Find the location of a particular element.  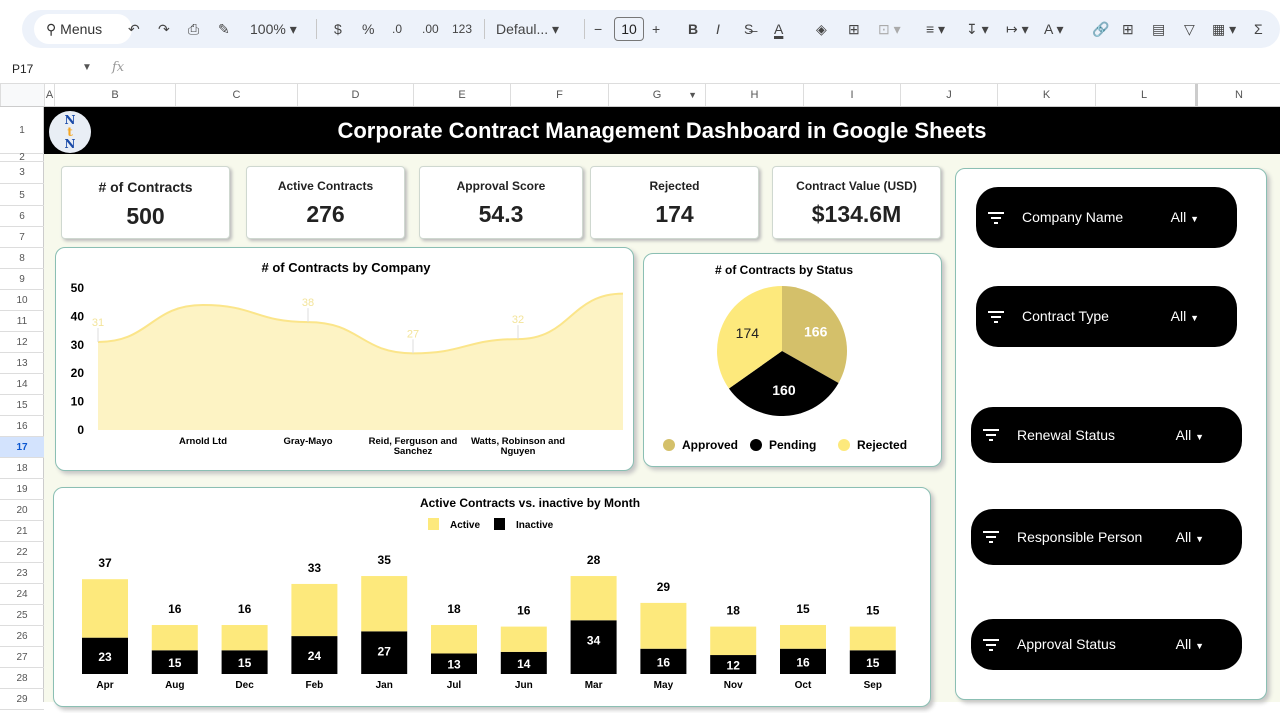

align-icon: ≡ ▾ is located at coordinates (936, 29).